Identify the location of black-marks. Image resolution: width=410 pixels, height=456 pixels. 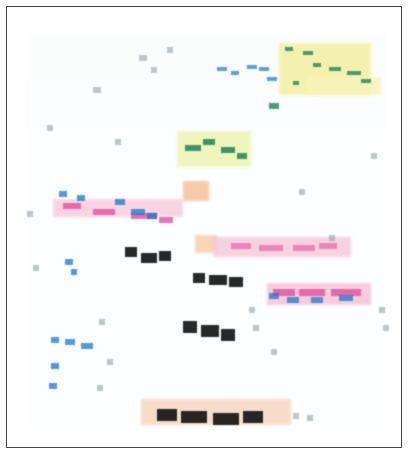
(194, 336).